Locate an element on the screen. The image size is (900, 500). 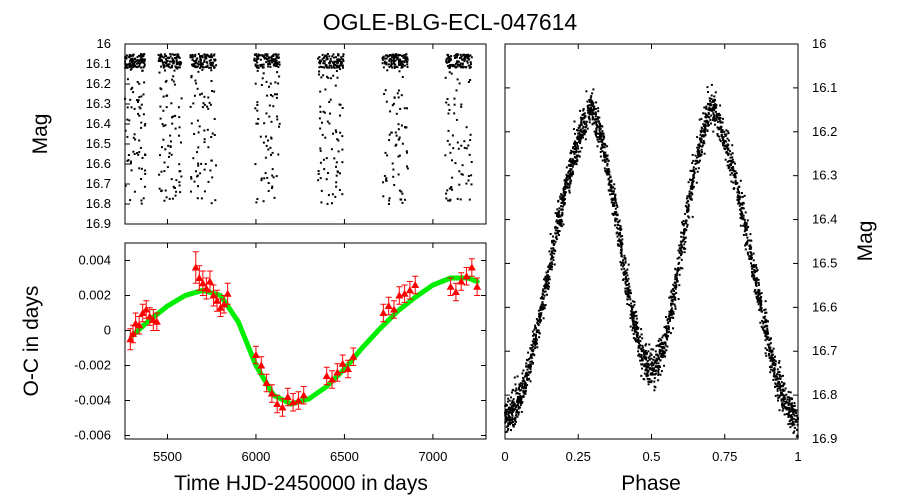
oc-point is located at coordinates (227, 293).